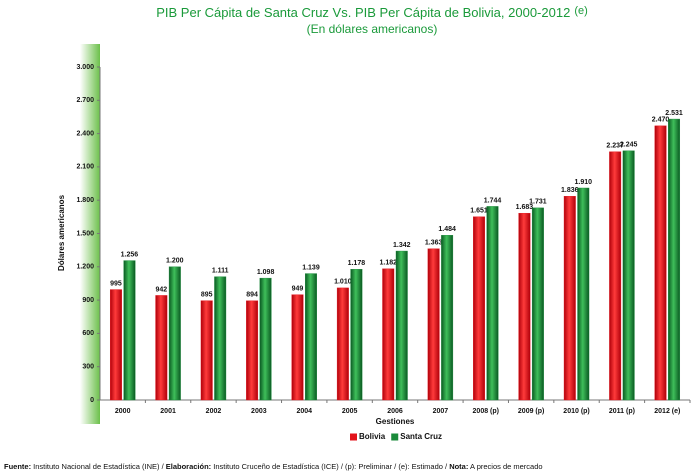 The width and height of the screenshot is (695, 476). Describe the element at coordinates (85, 67) in the screenshot. I see `y-tick-label: 3.000` at that location.